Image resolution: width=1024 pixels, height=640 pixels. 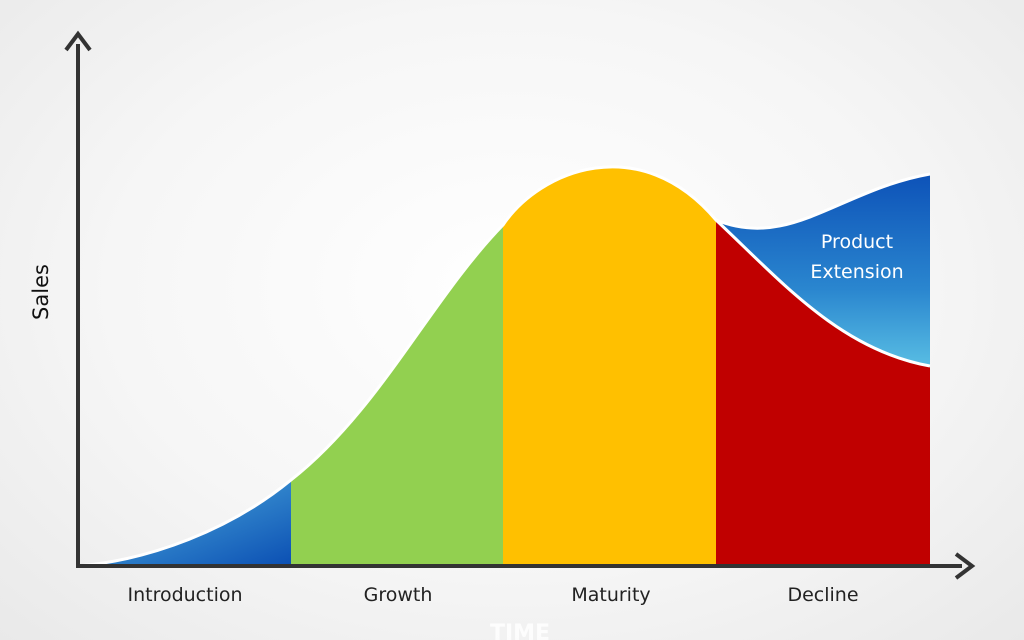 I want to click on stage-label-growth: Growth, so click(x=398, y=595).